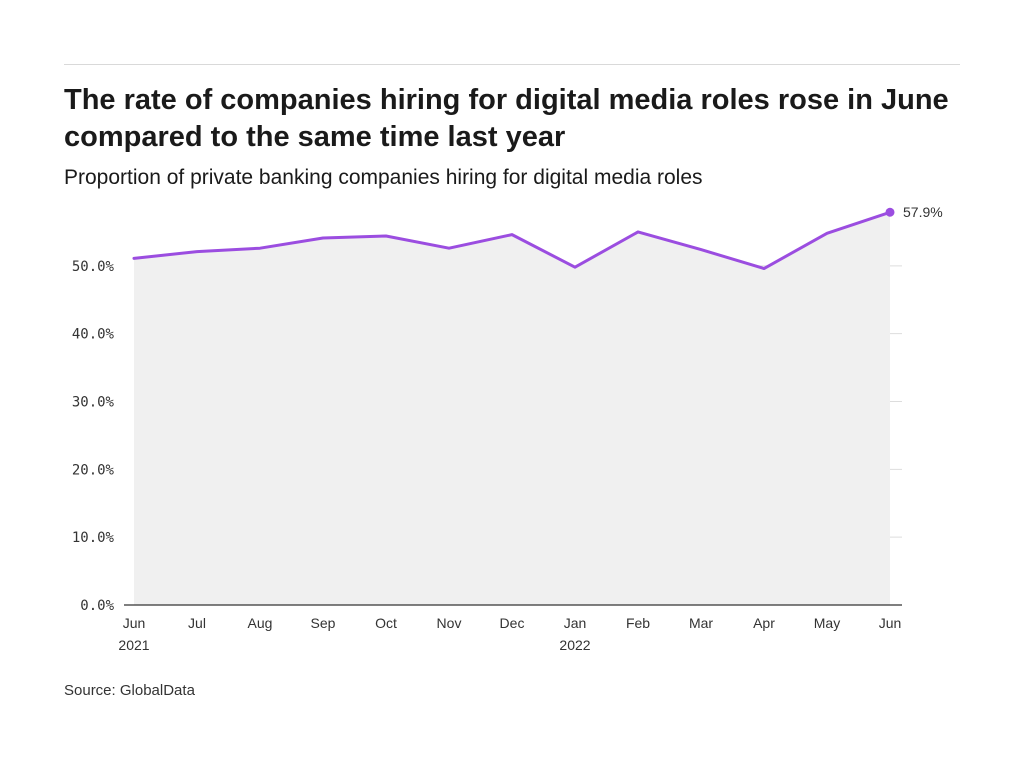  Describe the element at coordinates (923, 212) in the screenshot. I see `end-value-label: 57.9%` at that location.